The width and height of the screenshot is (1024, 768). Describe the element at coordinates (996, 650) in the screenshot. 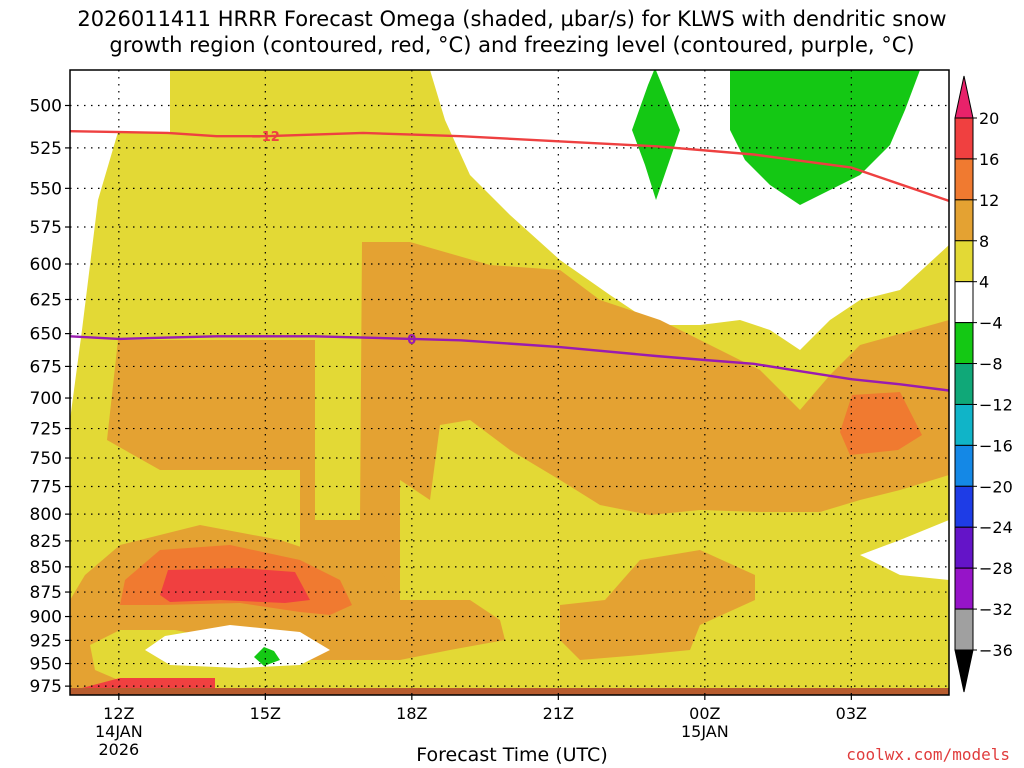

I see `colorbar-label: −36` at that location.